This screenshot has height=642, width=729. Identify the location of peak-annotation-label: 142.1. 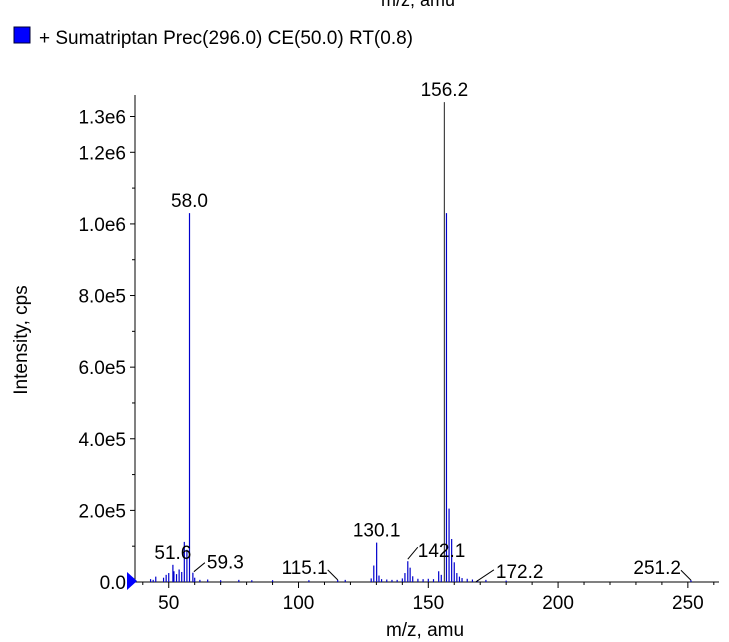
(442, 551).